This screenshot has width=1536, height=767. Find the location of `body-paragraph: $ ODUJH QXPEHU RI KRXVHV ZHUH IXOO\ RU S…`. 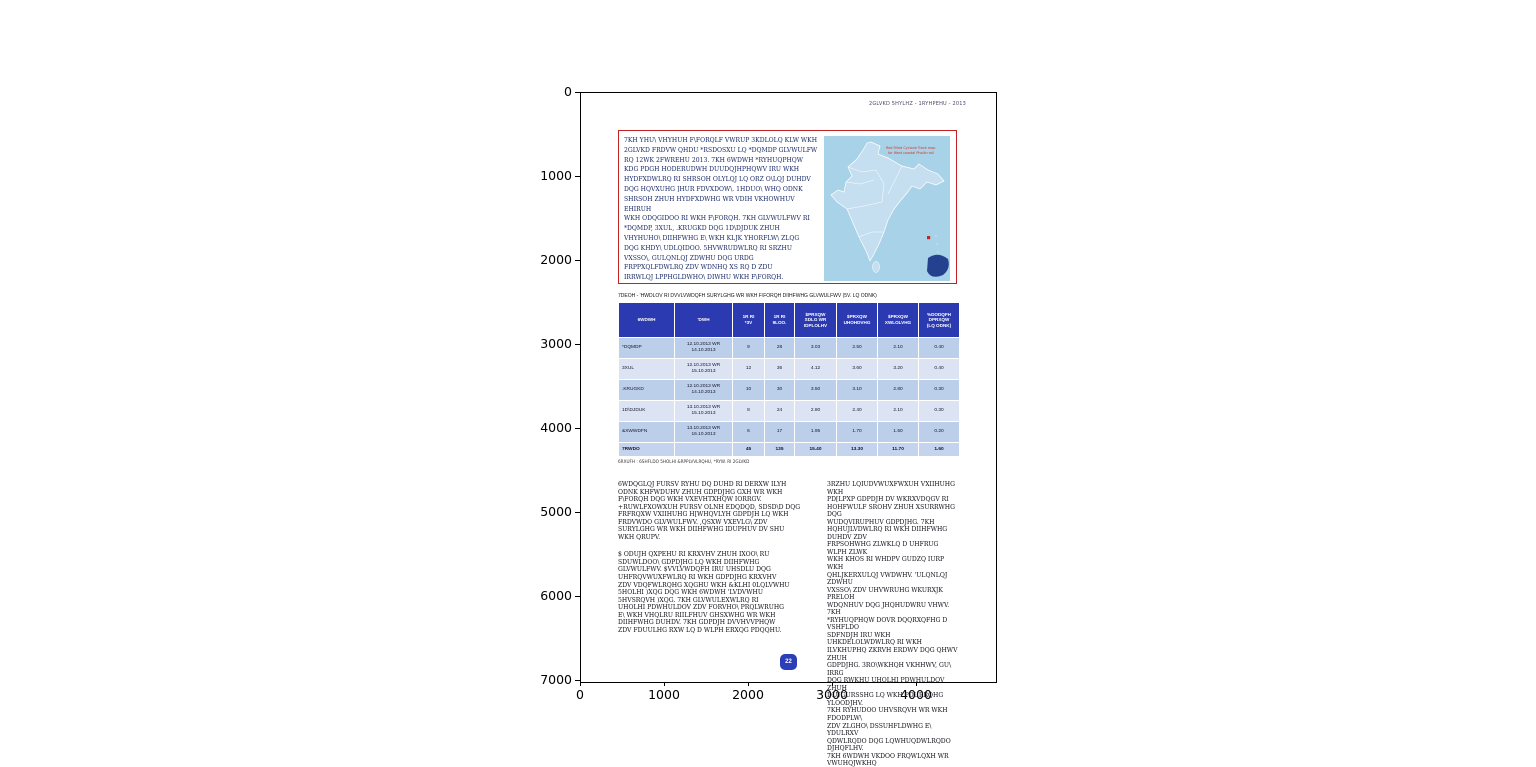

body-paragraph: $ ODUJH QXPEHU RI KRXVHV ZHUH IXOO\ RU S… is located at coordinates (704, 592).